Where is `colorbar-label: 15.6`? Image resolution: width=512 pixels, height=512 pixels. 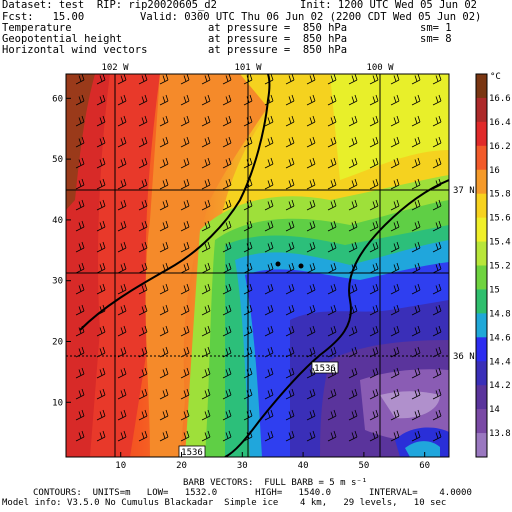
colorbar-label: 15.6 is located at coordinates (500, 219).